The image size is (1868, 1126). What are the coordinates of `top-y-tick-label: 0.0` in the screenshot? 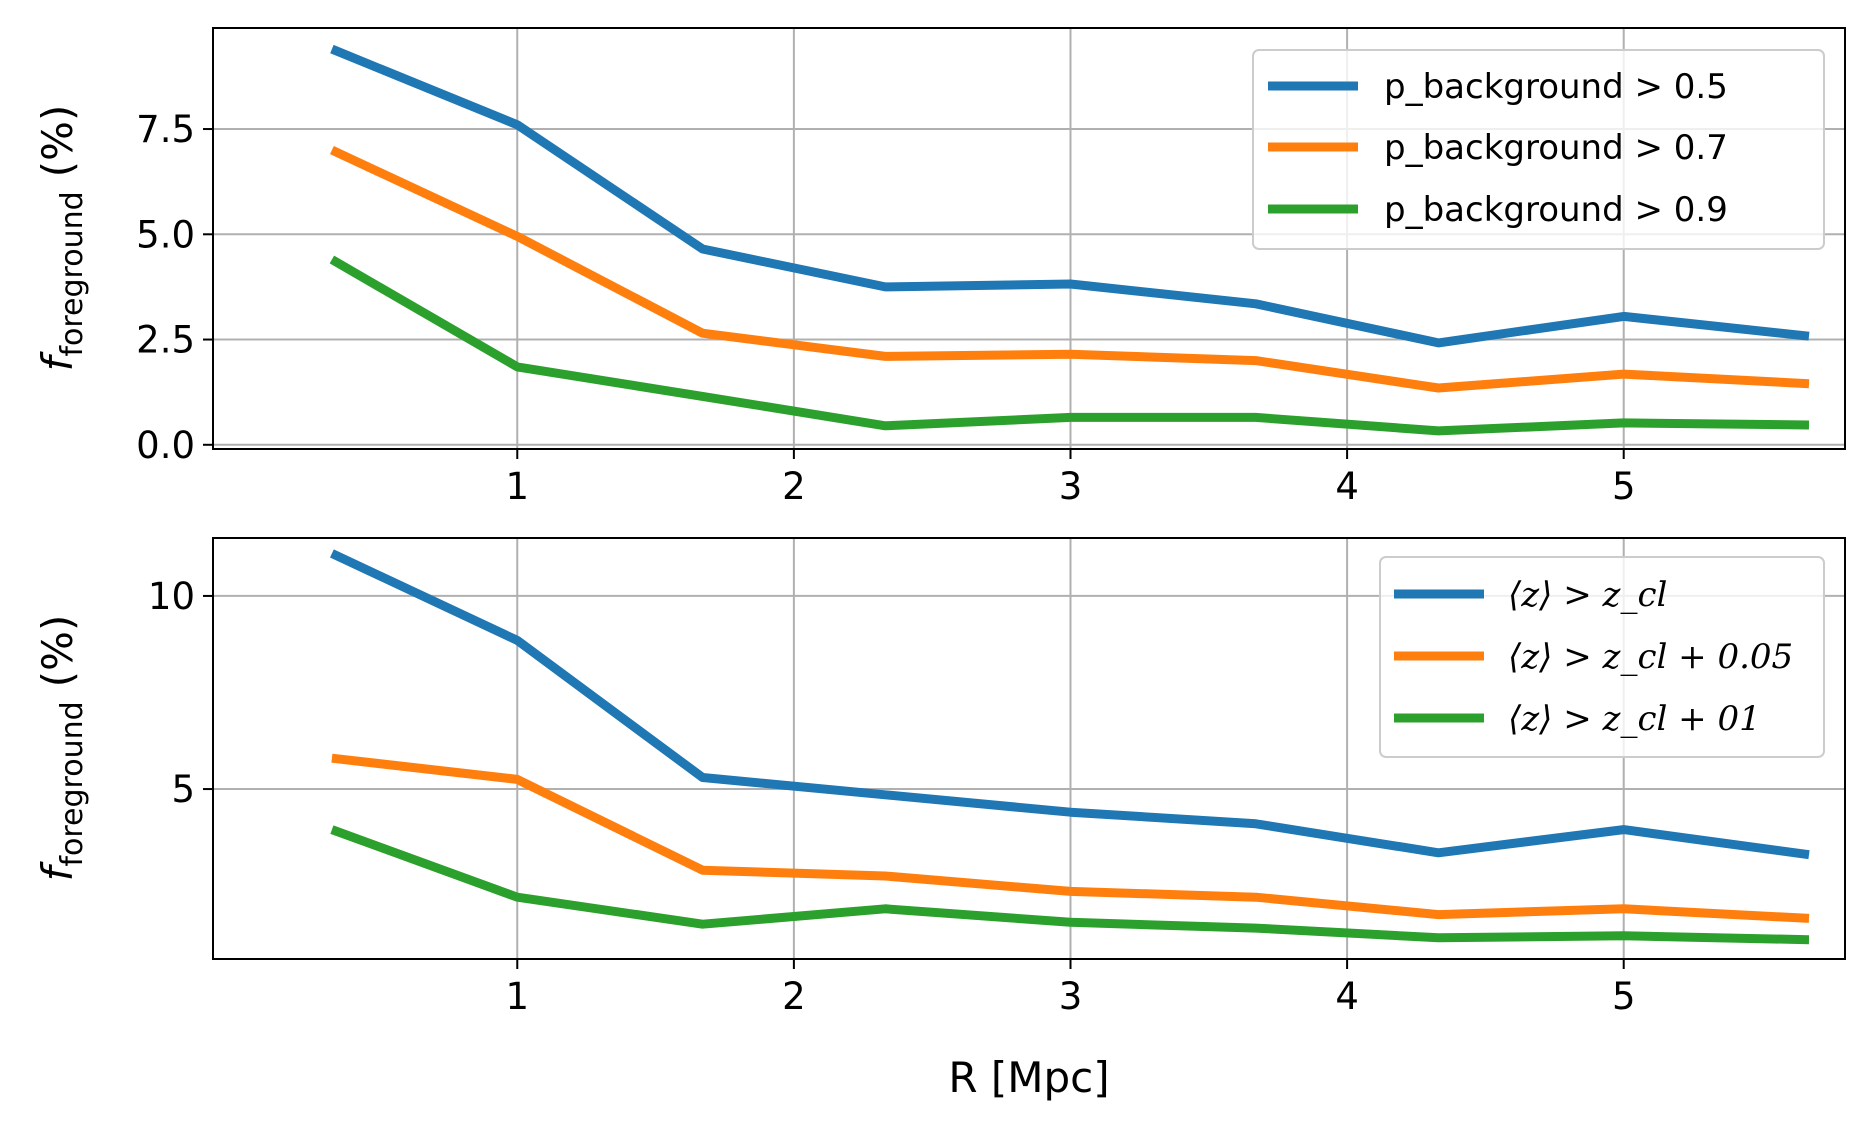 It's located at (165, 445).